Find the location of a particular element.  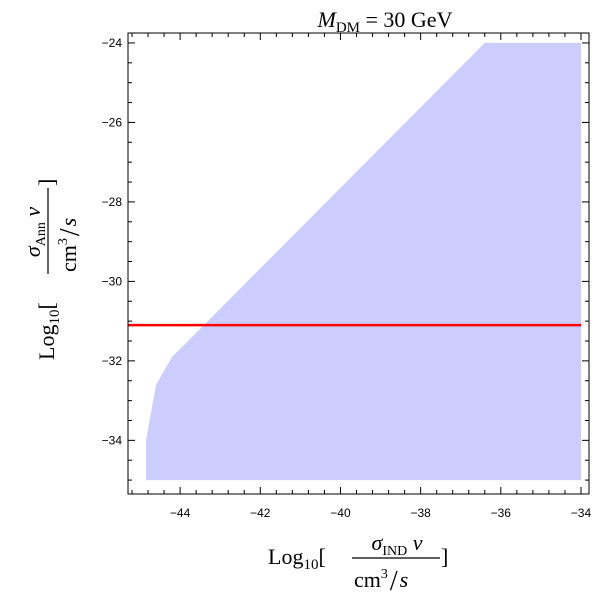

x-tick-label: −36 is located at coordinates (501, 513).